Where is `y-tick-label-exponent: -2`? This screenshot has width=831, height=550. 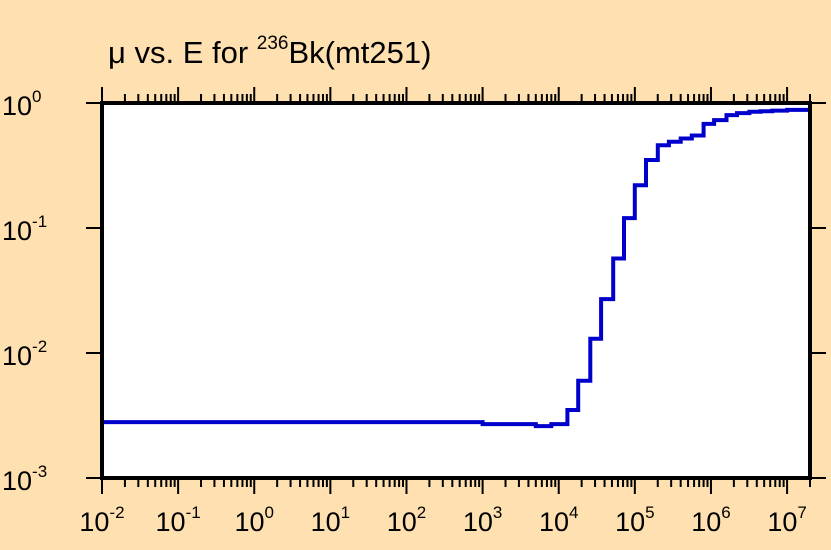
y-tick-label-exponent: -2 is located at coordinates (39, 346).